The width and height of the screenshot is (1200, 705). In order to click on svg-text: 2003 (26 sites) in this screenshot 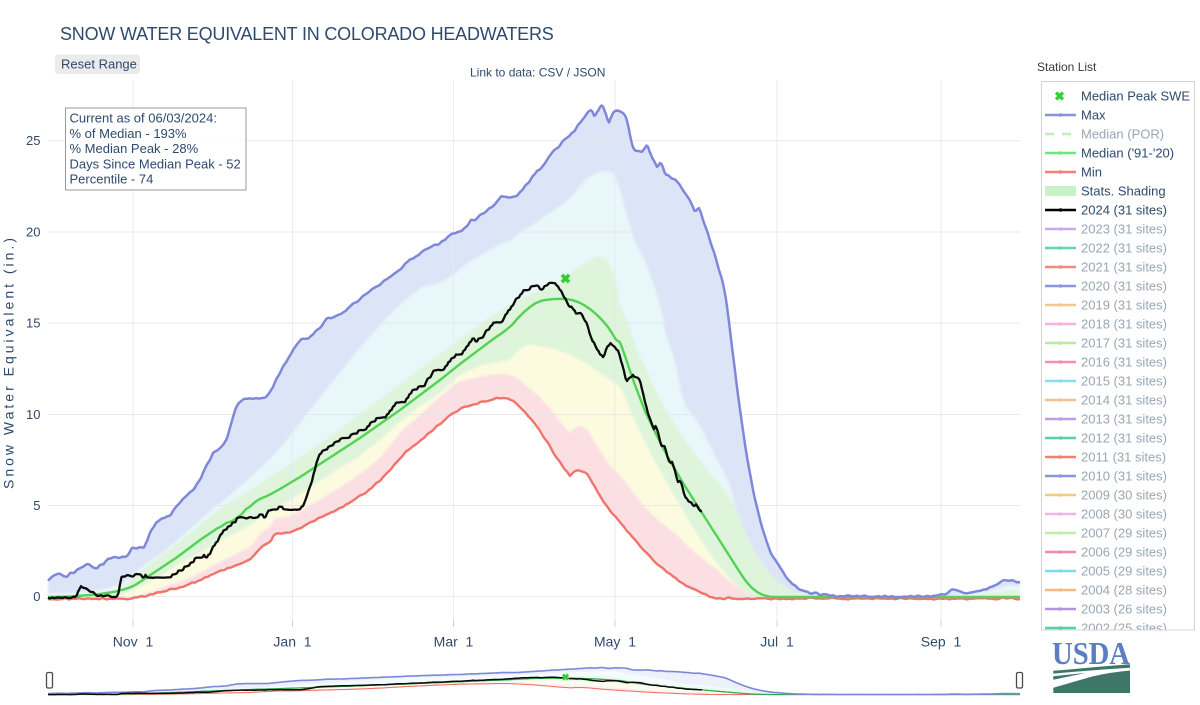, I will do `click(1124, 609)`.